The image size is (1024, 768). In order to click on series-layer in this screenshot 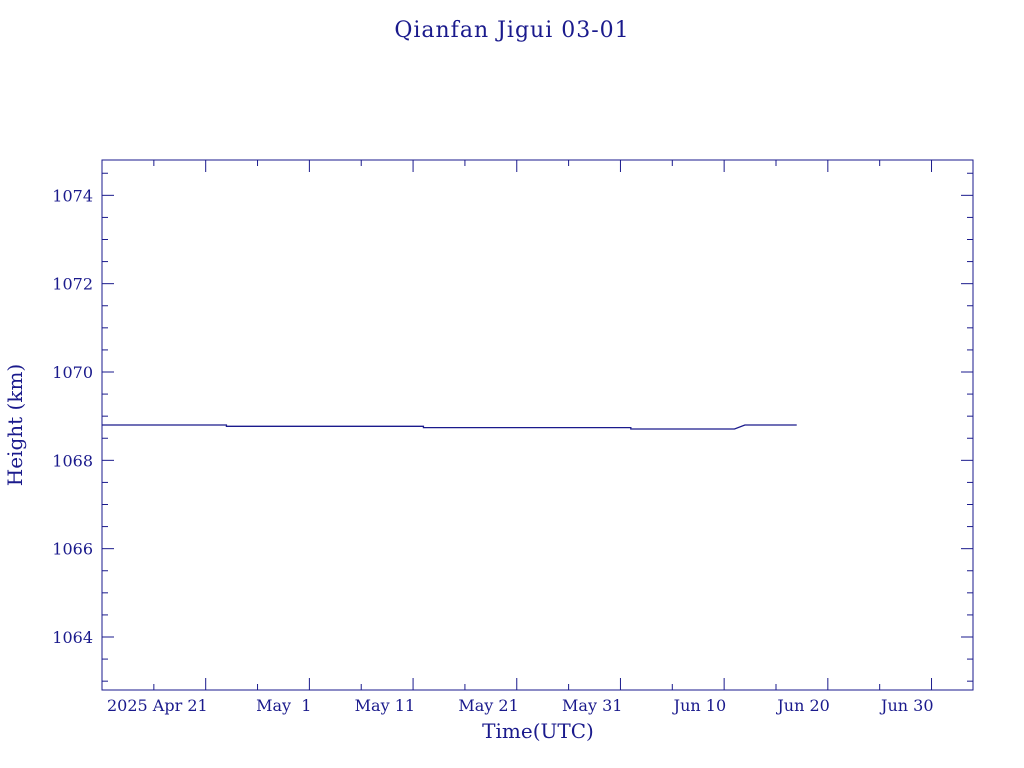, I will do `click(449, 427)`.